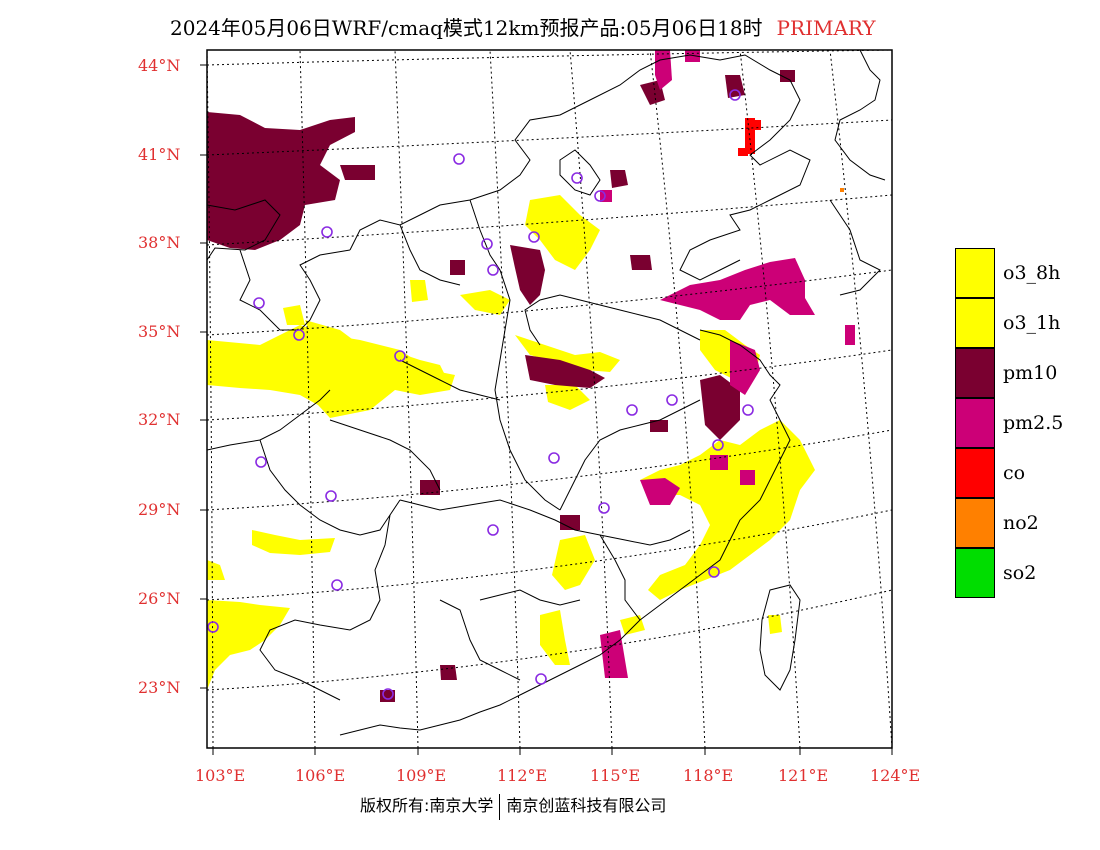 Image resolution: width=1100 pixels, height=850 pixels. What do you see at coordinates (159, 65) in the screenshot?
I see `lat-label: 44°N` at bounding box center [159, 65].